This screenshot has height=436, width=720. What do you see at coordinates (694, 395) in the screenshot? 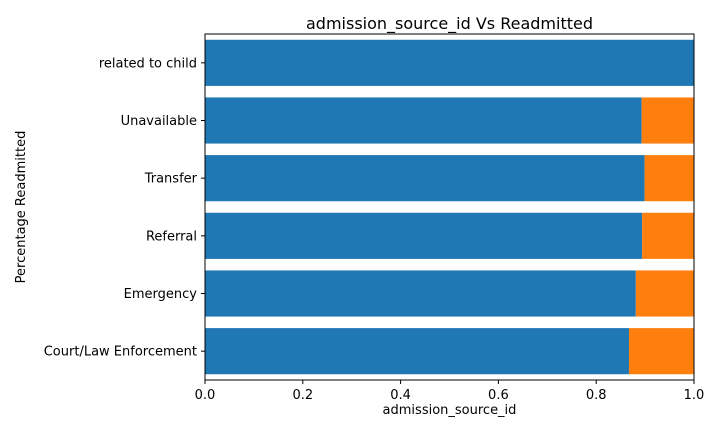
I see `x-tick-label: 1.0` at bounding box center [694, 395].